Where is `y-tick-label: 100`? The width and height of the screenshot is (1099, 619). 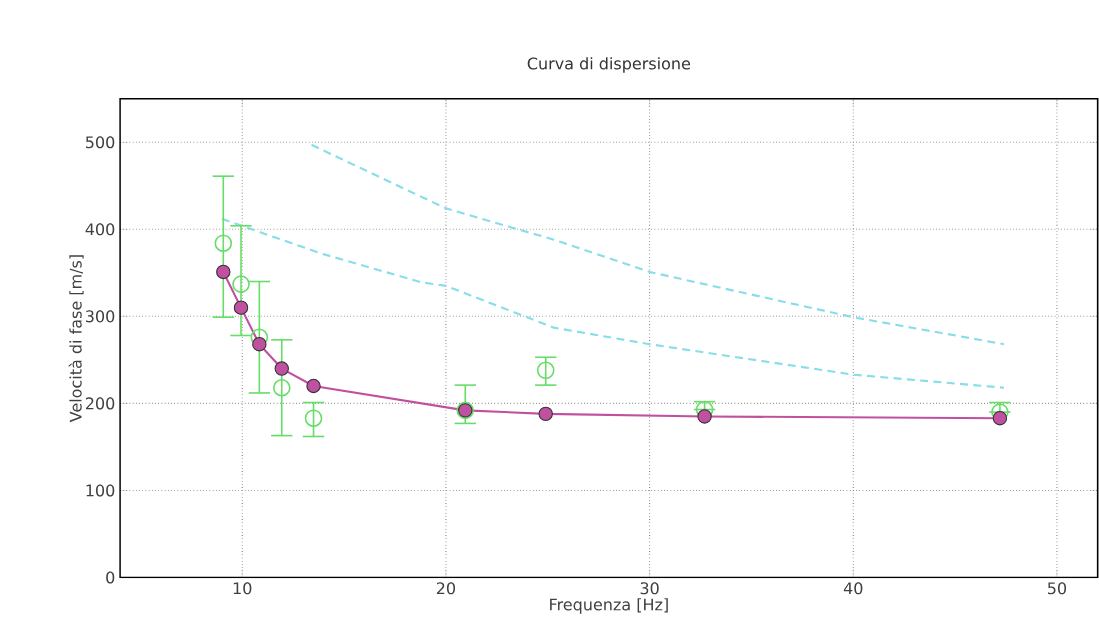
y-tick-label: 100 is located at coordinates (100, 490).